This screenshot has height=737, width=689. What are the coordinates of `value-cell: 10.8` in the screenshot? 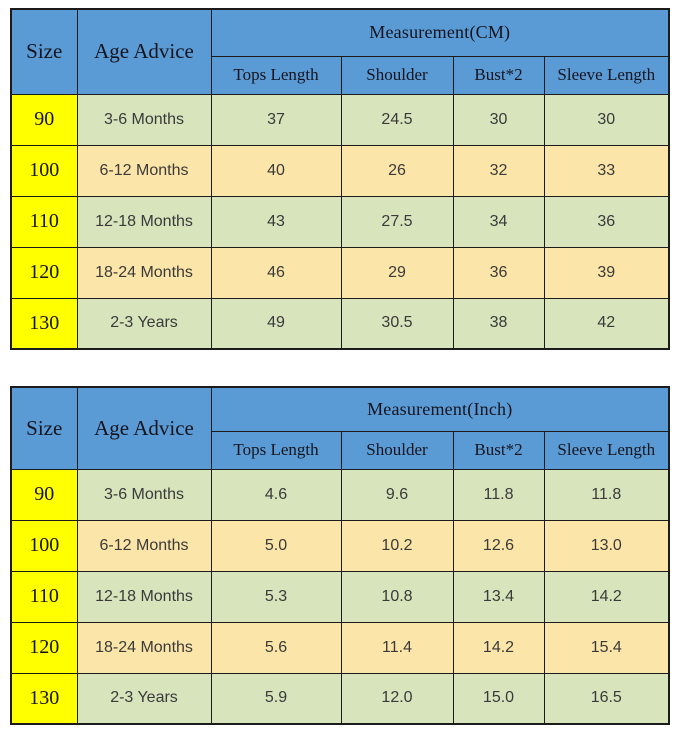 It's located at (397, 596).